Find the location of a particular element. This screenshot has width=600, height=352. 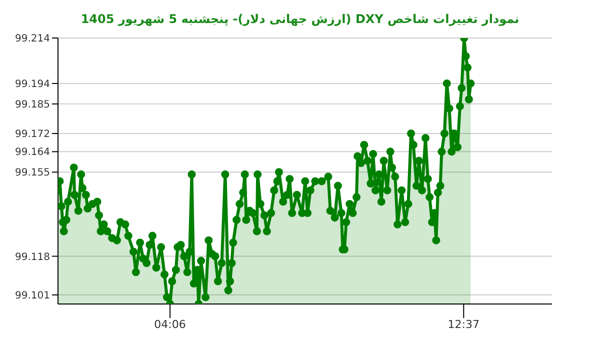

chart-title: نمودار تغییرات شاخص DXY (ارزش جهانی دلار)- پنجشنبه 5 شهریور 1405 is located at coordinates (300, 19).